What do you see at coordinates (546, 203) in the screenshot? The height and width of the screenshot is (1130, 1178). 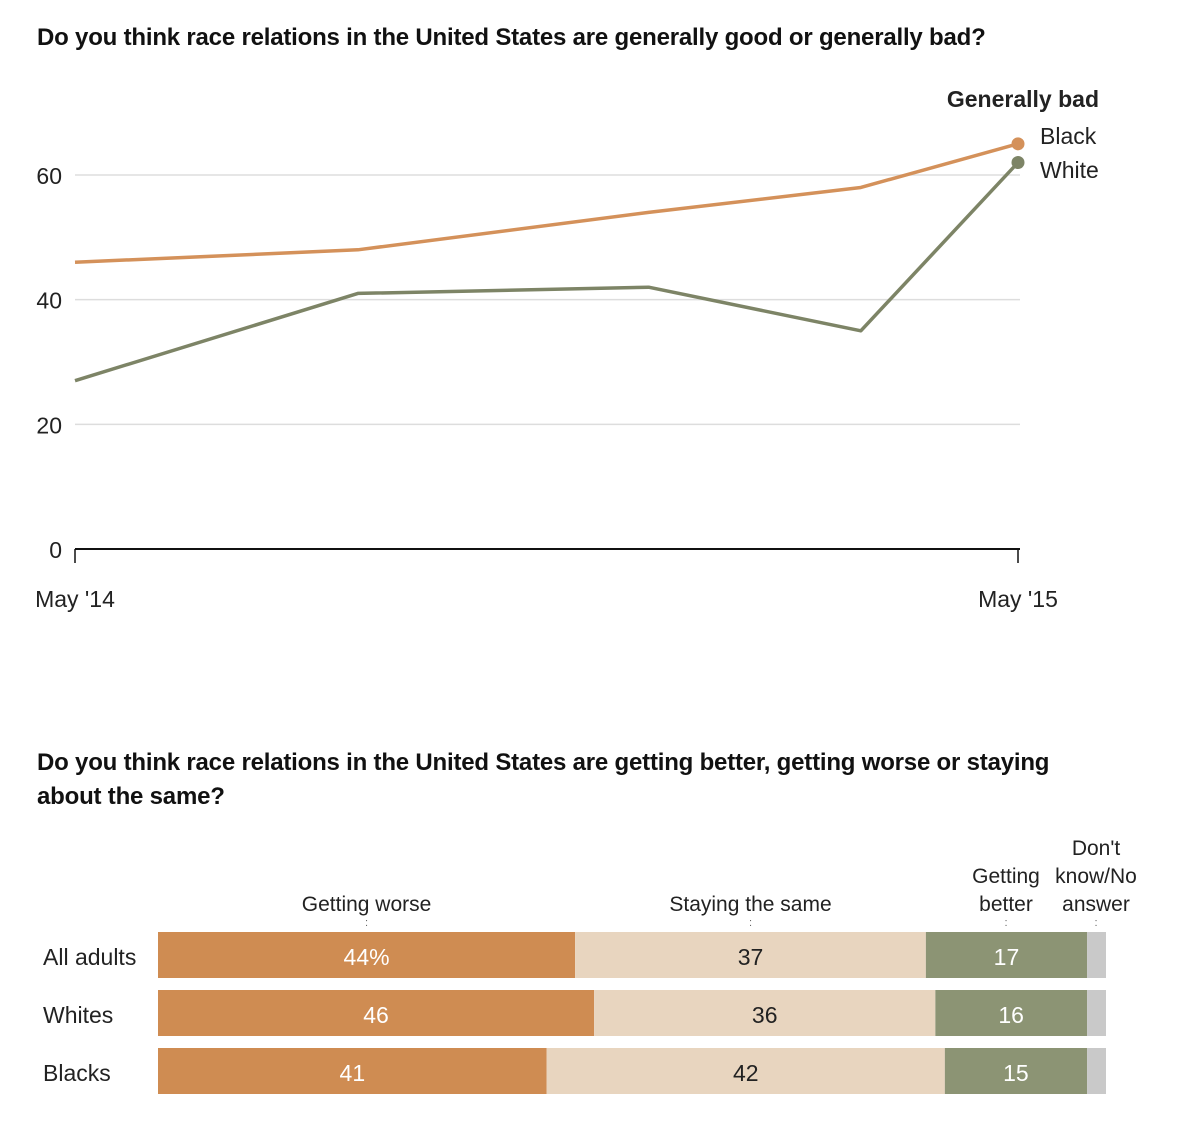 I see `series-line-black` at bounding box center [546, 203].